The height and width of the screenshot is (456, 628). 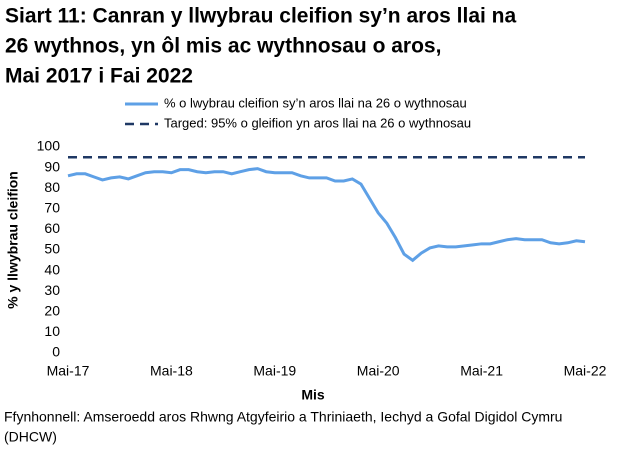 I want to click on y-tick-label: 70, so click(x=52, y=208).